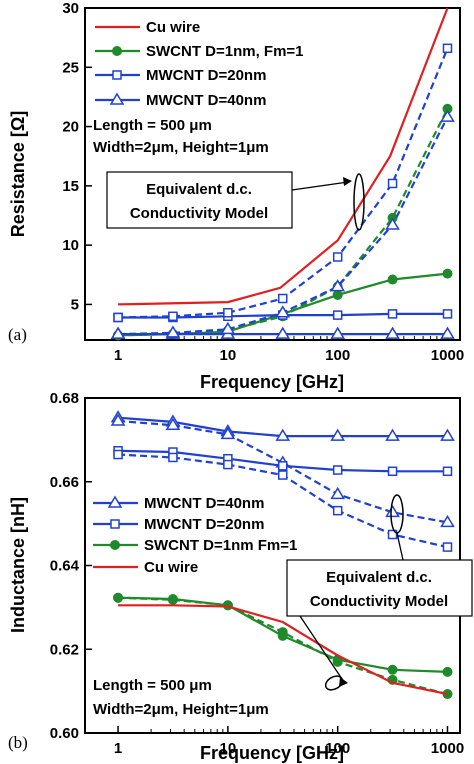  I want to click on y-tick-label-a-0: 5, so click(75, 304).